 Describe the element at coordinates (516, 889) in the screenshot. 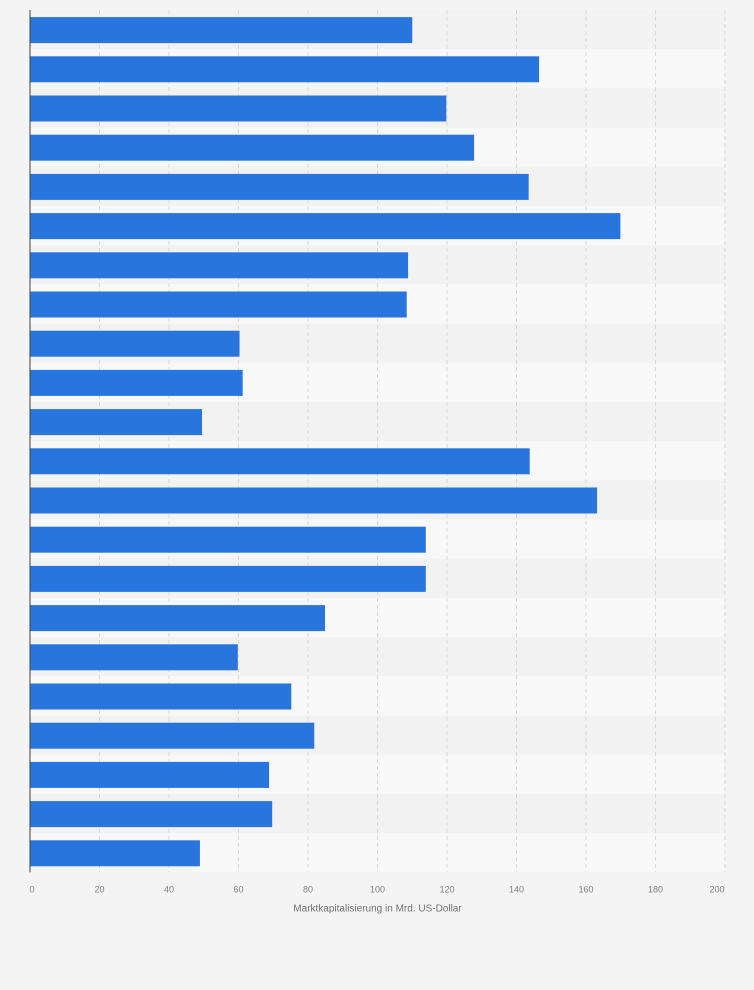

I see `x-tick-label: 140` at that location.